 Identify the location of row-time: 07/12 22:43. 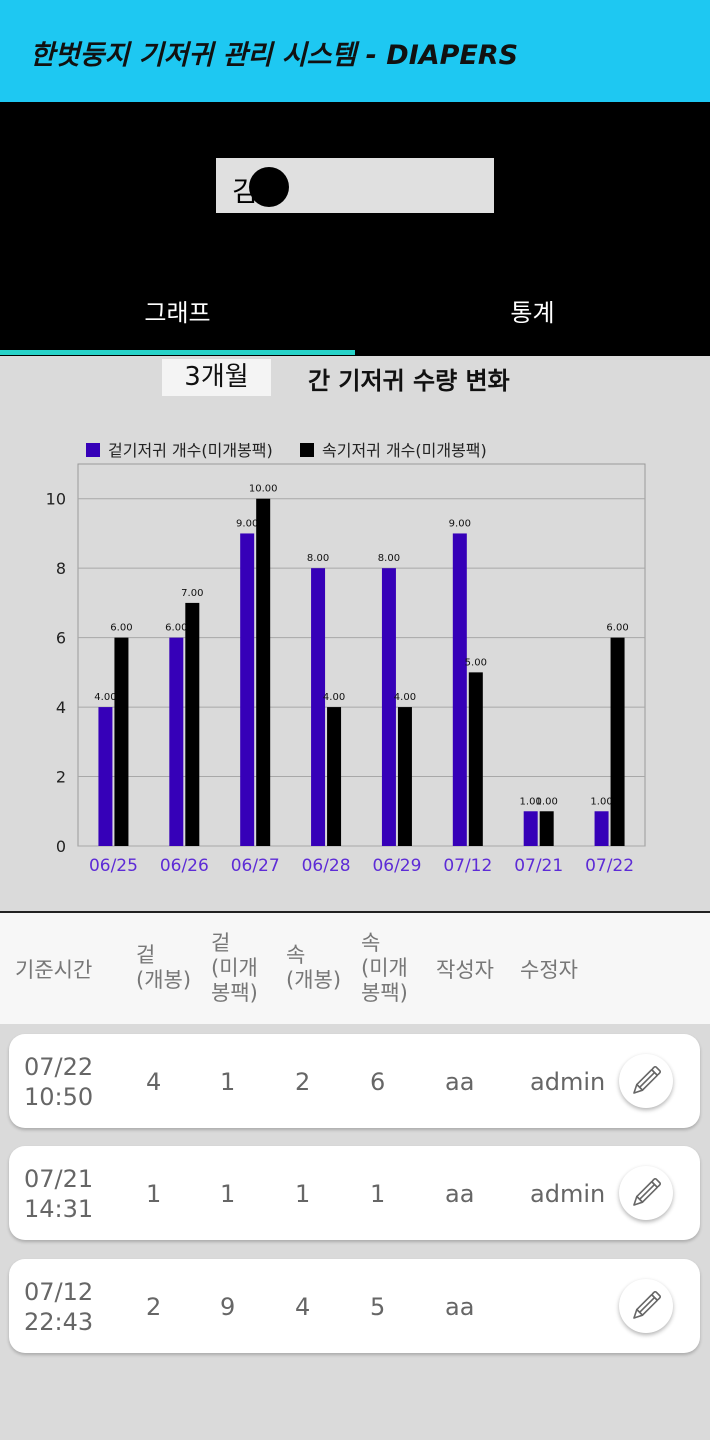
(58, 1307).